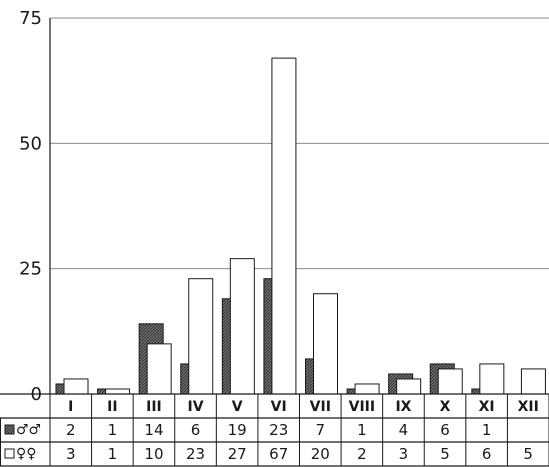 This screenshot has width=549, height=467. What do you see at coordinates (321, 430) in the screenshot?
I see `table-cell: 7` at bounding box center [321, 430].